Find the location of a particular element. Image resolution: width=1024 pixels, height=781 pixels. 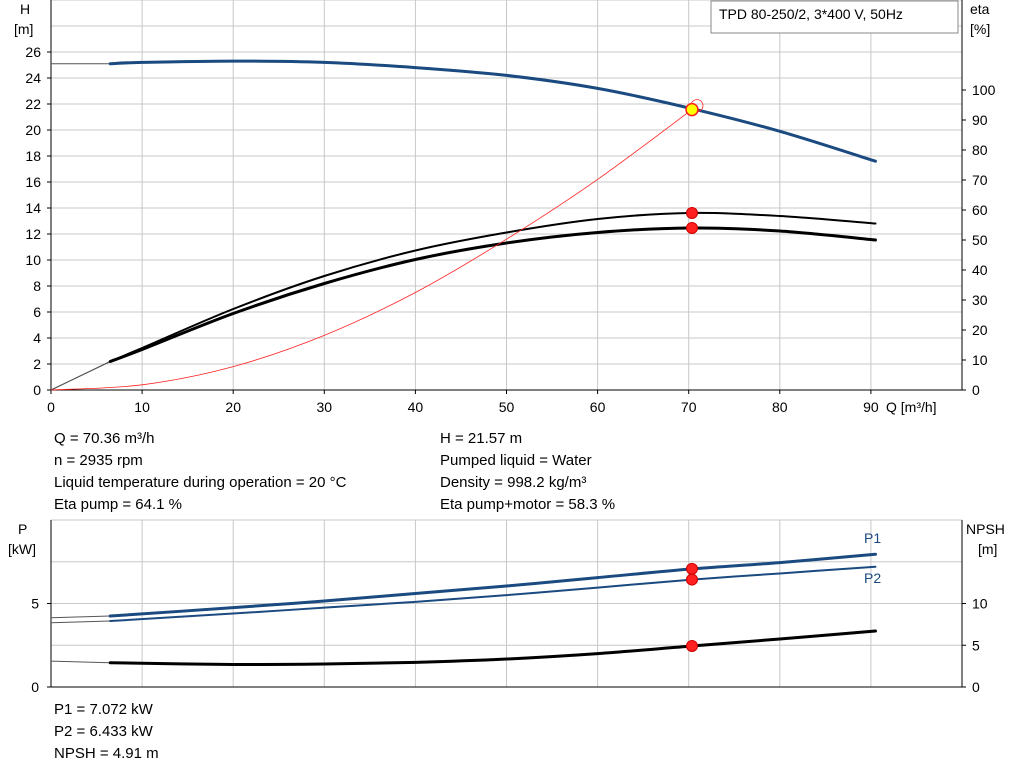

h-tick-label: 2 is located at coordinates (37, 364).